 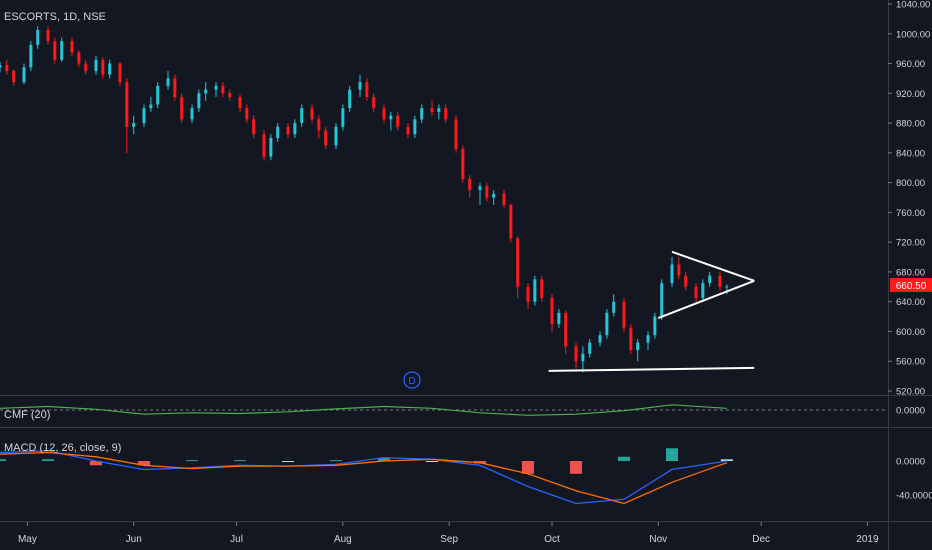 I want to click on time-tick-label: Jul, so click(x=236, y=539).